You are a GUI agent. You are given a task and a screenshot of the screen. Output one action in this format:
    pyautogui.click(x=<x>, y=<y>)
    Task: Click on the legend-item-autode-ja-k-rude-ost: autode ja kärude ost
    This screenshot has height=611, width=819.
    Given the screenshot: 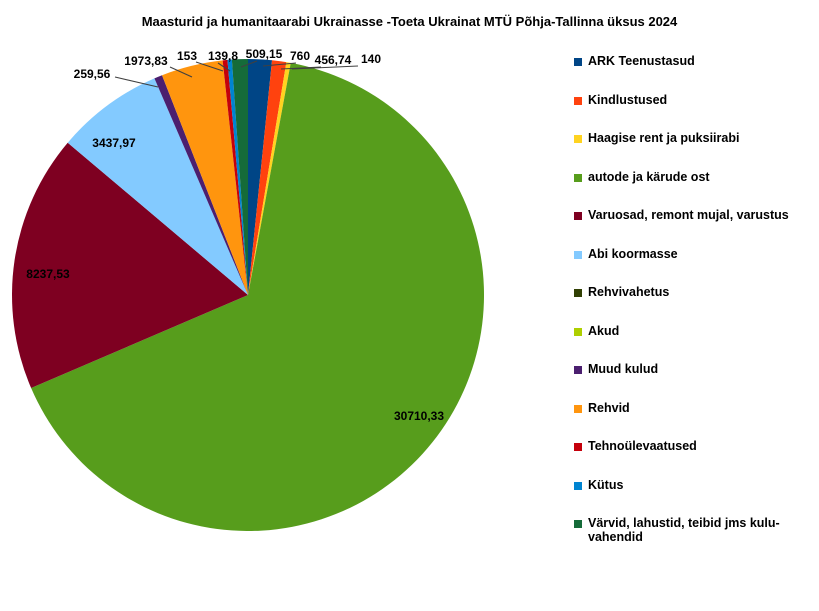 What is the action you would take?
    pyautogui.click(x=693, y=177)
    